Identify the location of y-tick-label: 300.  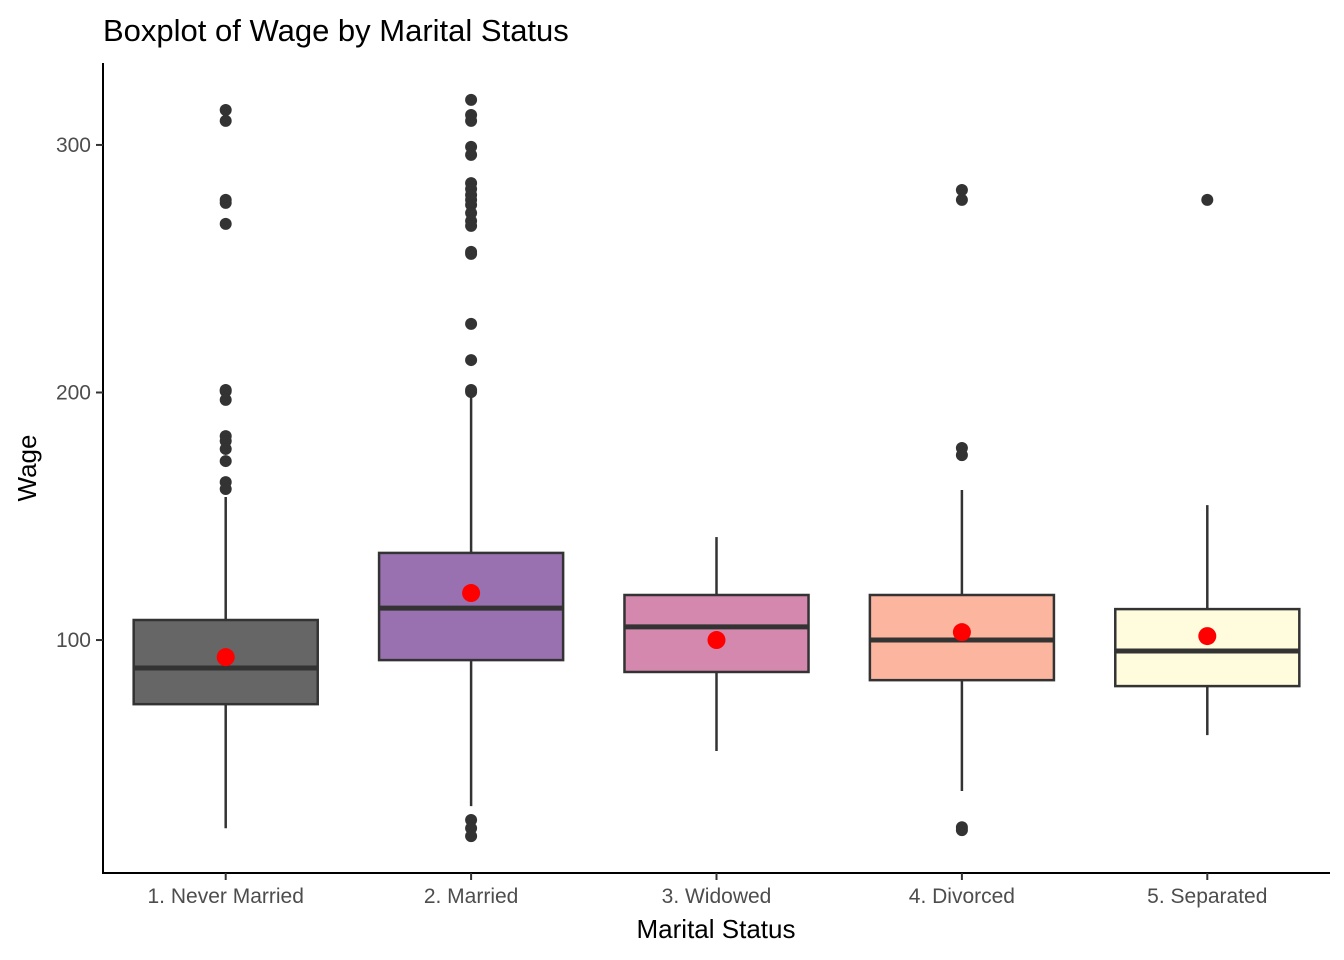
(73, 145).